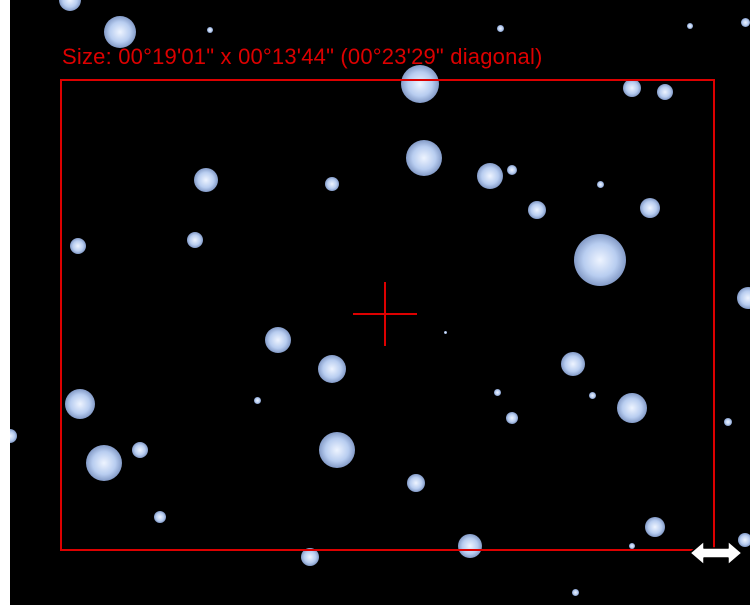 The width and height of the screenshot is (750, 605). What do you see at coordinates (385, 314) in the screenshot?
I see `crosshair-icon` at bounding box center [385, 314].